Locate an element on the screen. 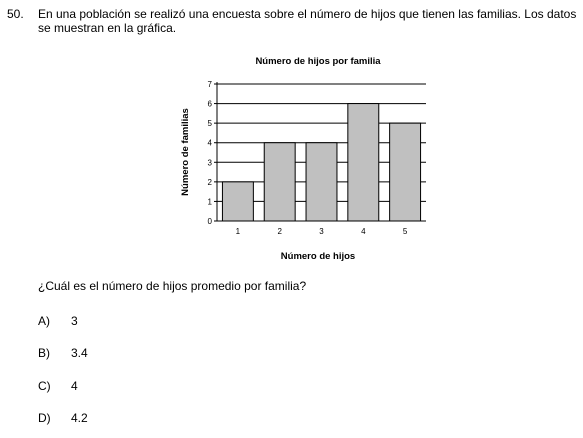  chart-title: Número de hijos por familia is located at coordinates (318, 61).